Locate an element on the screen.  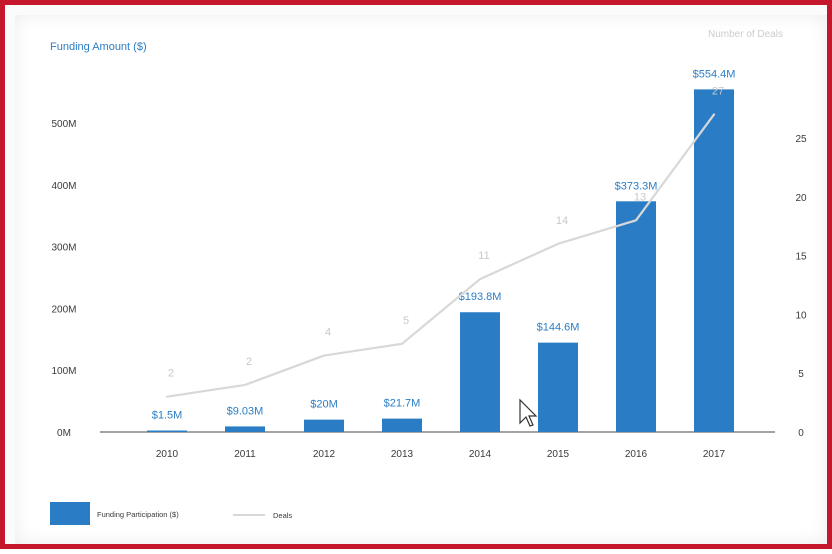
x-axis-tick-label: 2011 is located at coordinates (245, 454).